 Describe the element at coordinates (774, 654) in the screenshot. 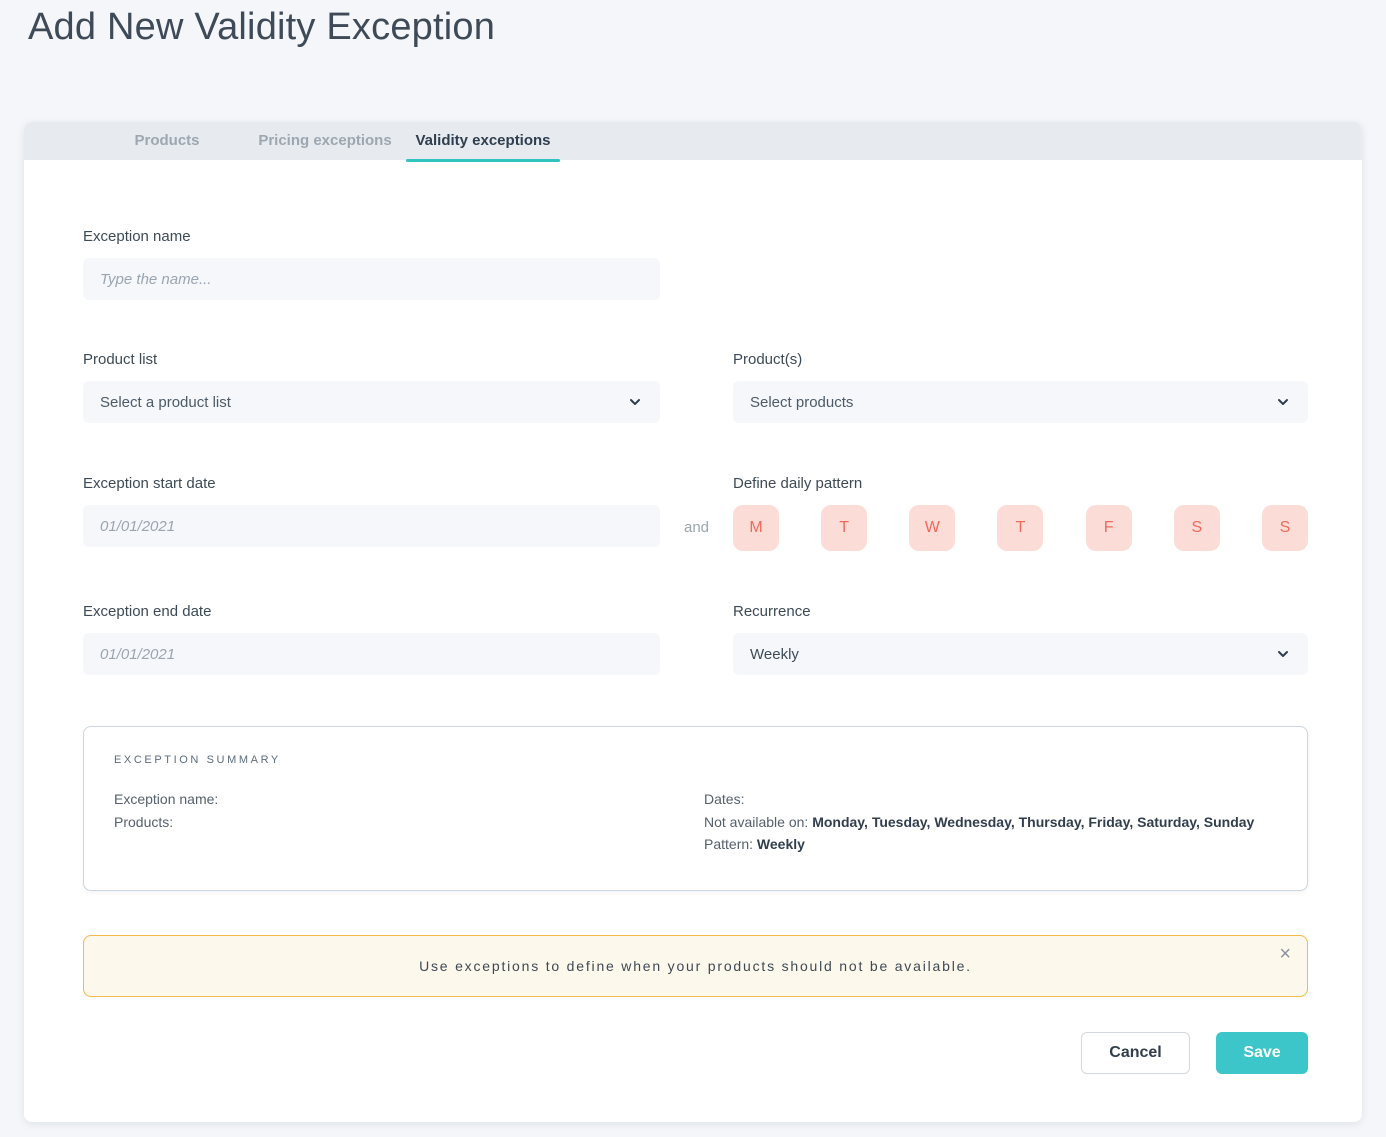

I see `recurrence-value: Weekly` at that location.